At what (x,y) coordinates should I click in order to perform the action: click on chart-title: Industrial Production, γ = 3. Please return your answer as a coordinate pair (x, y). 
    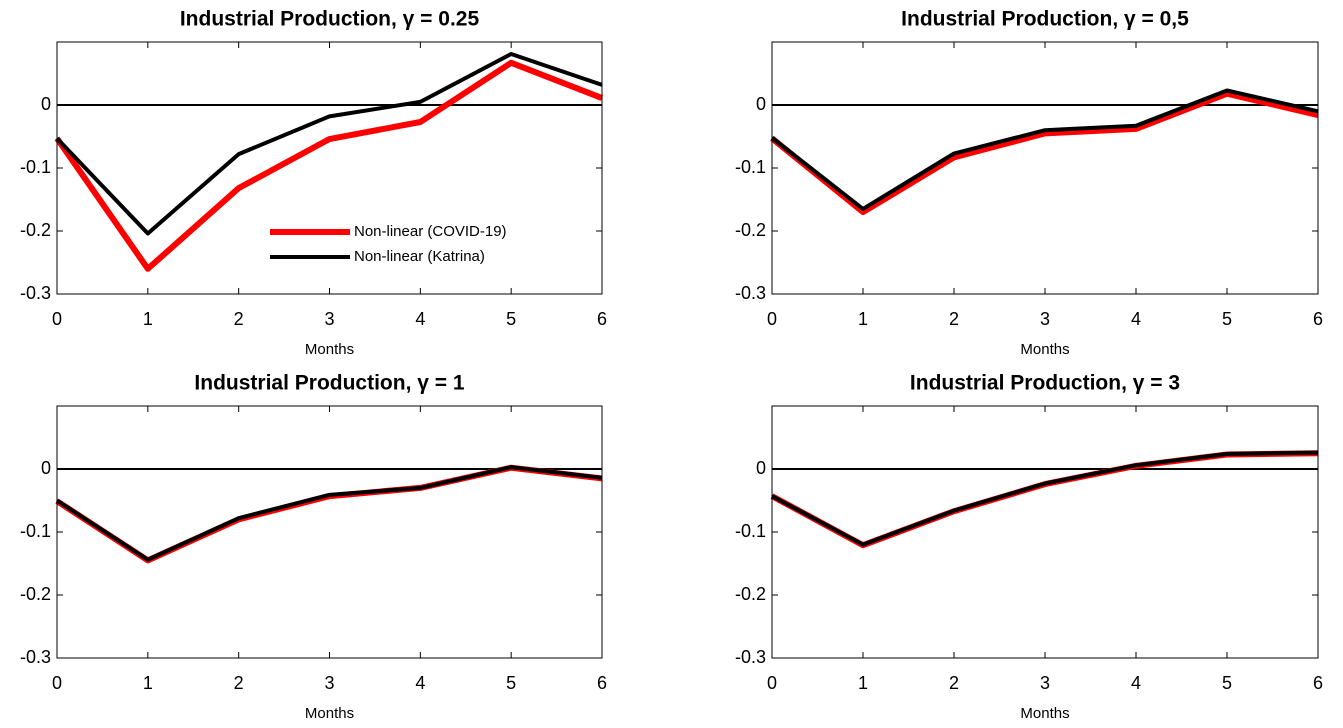
    Looking at the image, I should click on (1045, 383).